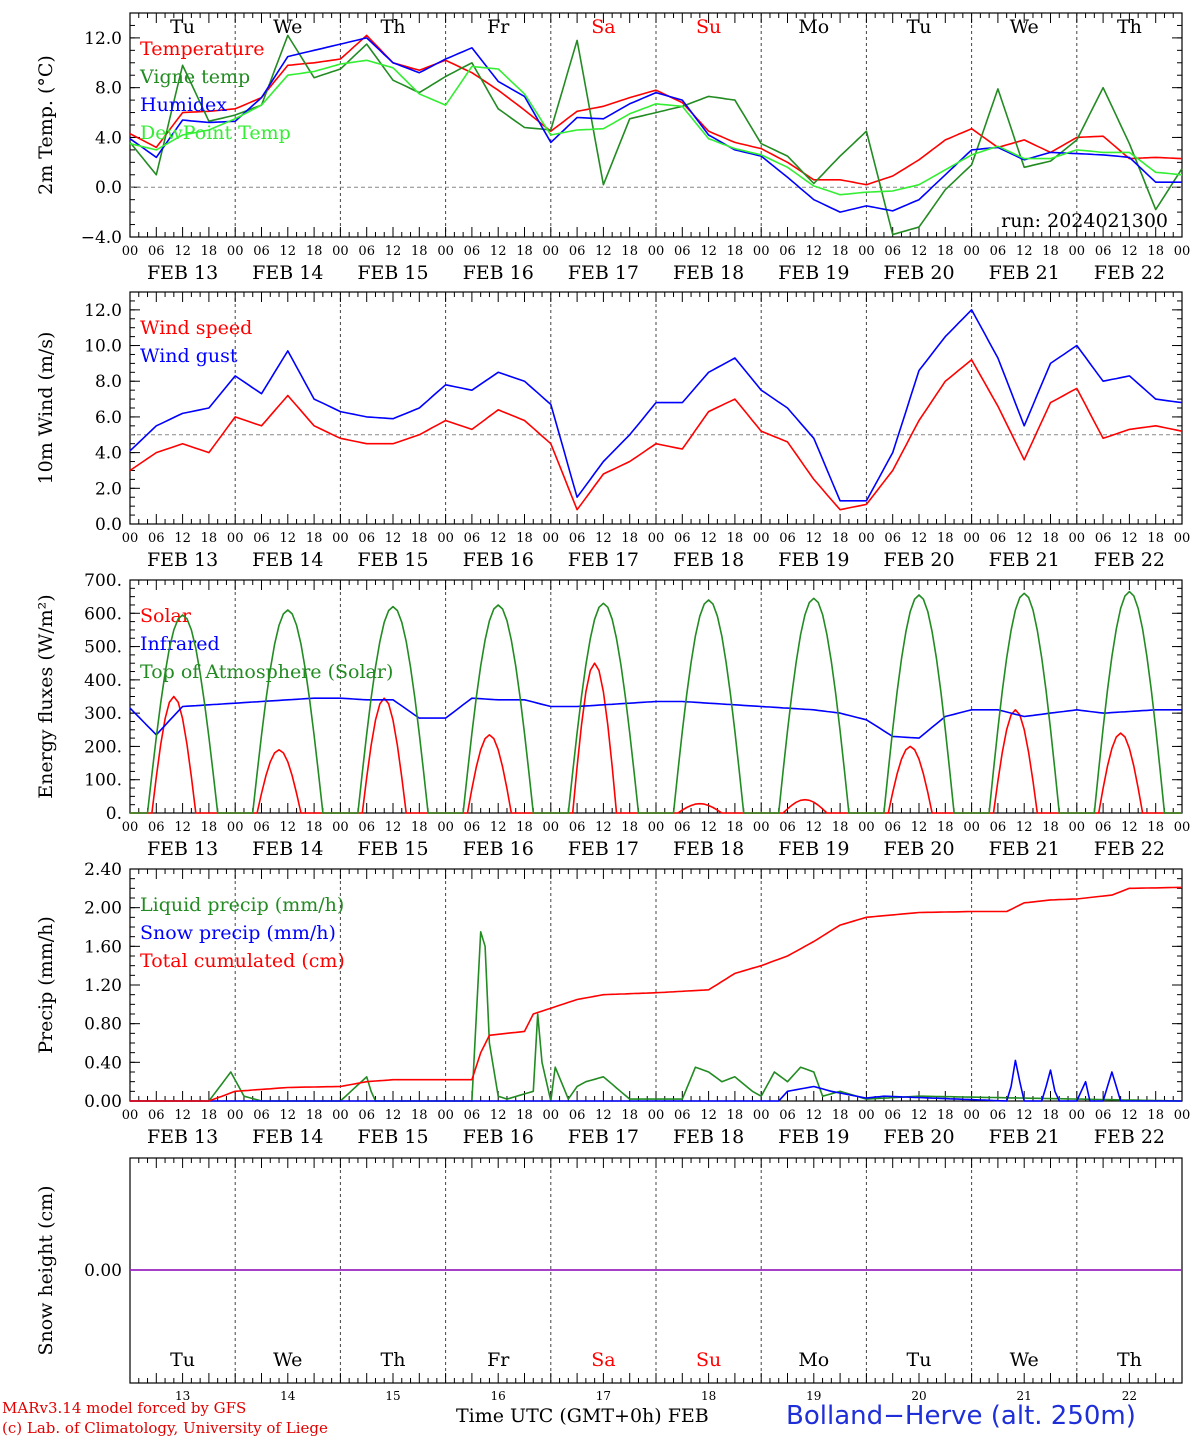 The height and width of the screenshot is (1440, 1194). I want to click on y-tick-label: 1.60, so click(103, 947).